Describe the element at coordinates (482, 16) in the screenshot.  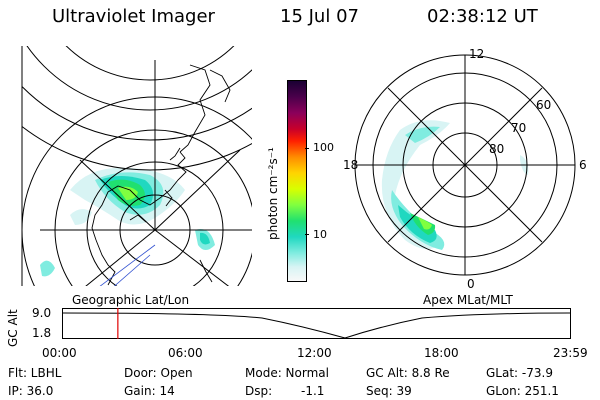
I see `time-label: 02:38:12 UT` at that location.